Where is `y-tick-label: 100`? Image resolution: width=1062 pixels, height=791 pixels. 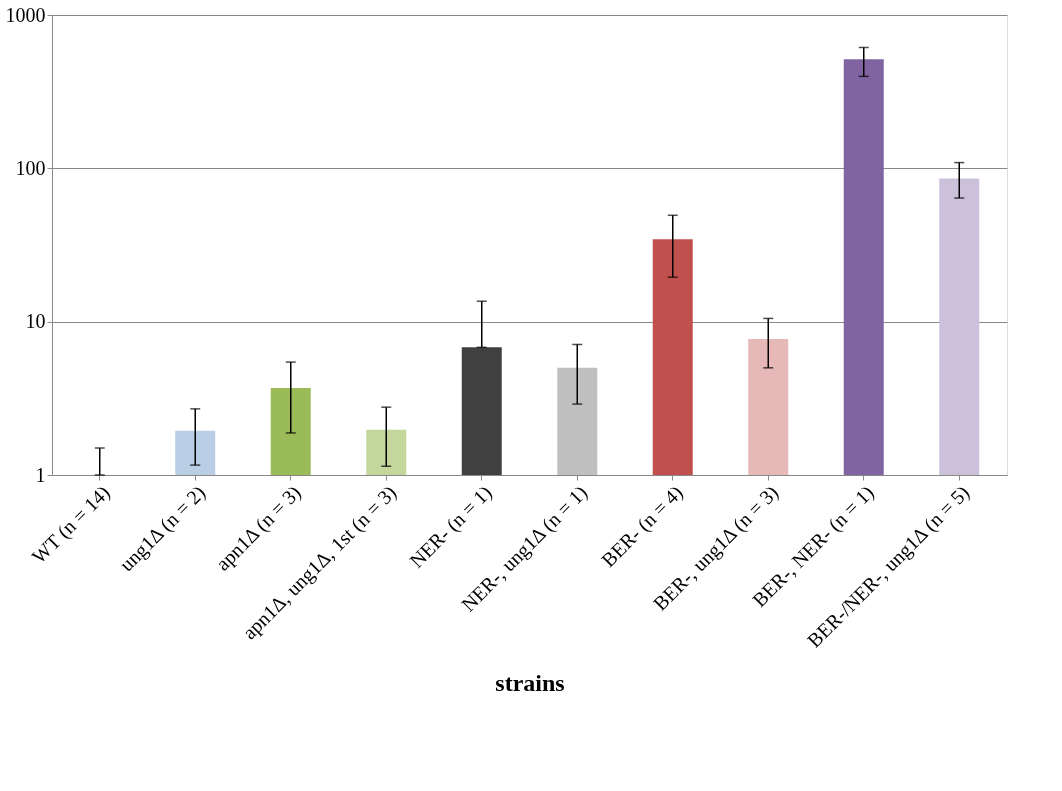
y-tick-label: 100 is located at coordinates (30, 167).